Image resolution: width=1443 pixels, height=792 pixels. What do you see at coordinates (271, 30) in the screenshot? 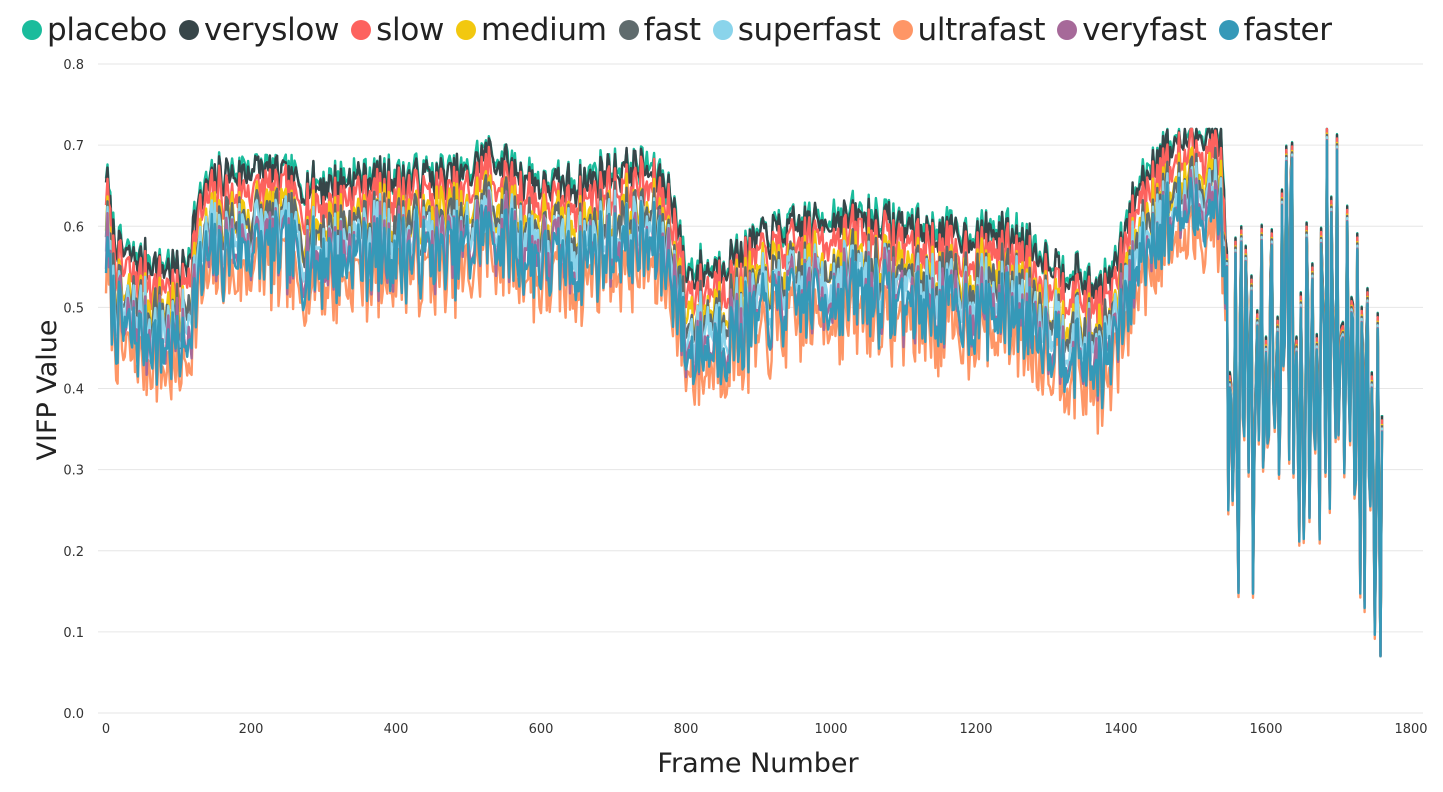
I see `legend-label-veryslow: veryslow` at bounding box center [271, 30].